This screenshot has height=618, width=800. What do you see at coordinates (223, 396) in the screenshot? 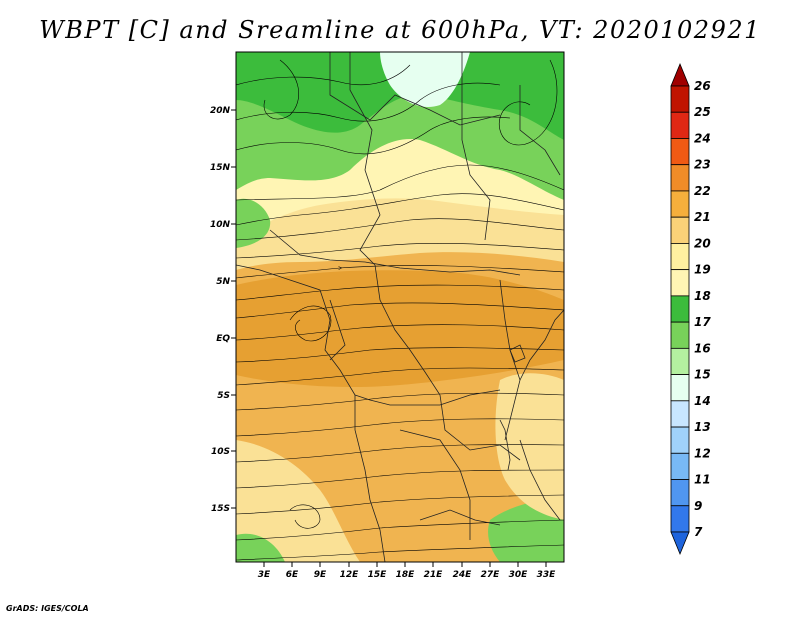
I see `lat-label-5s: 5S` at bounding box center [223, 396].